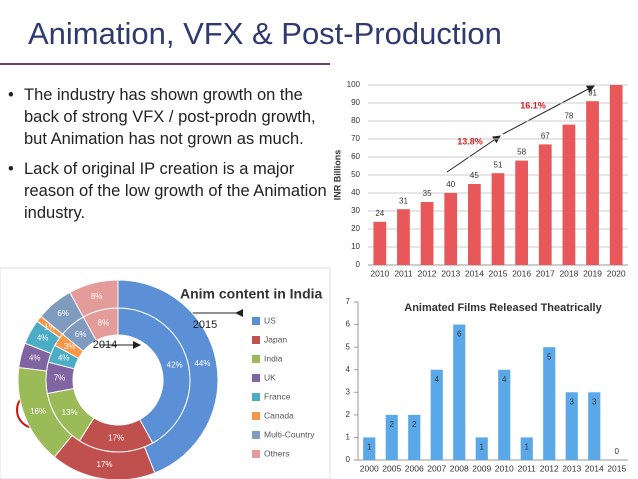  I want to click on x-tick-label: 2008, so click(459, 468).